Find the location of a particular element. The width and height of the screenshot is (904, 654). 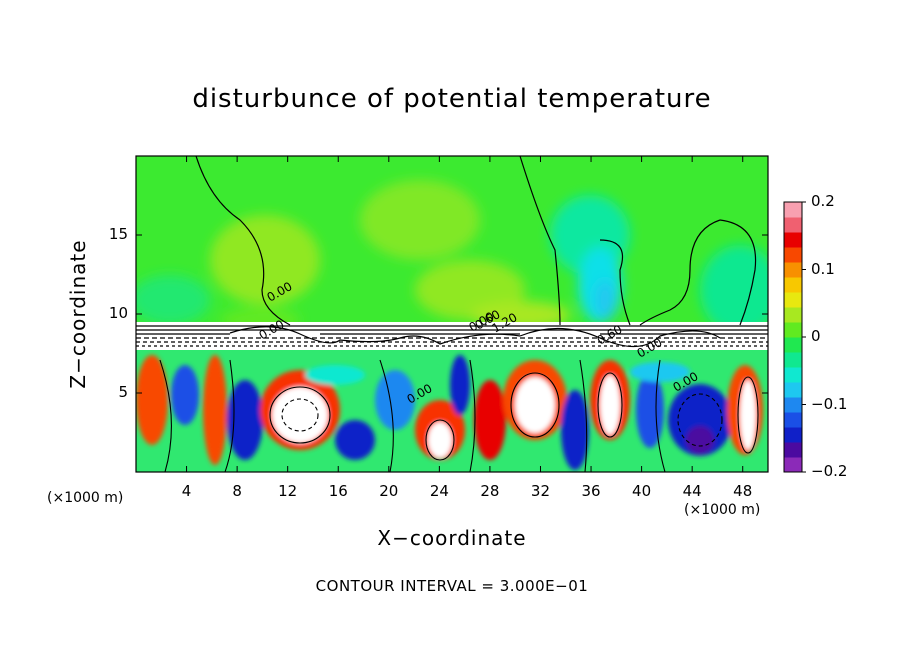

x-tick-label: 24 is located at coordinates (439, 491).